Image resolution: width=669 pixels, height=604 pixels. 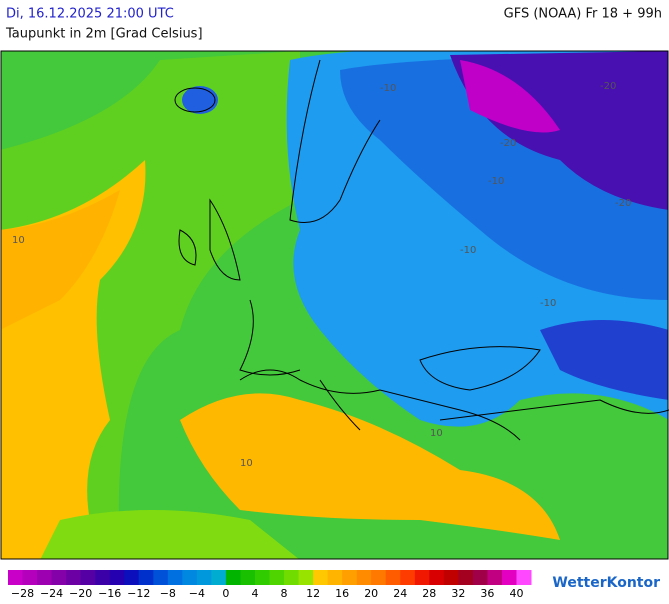 I want to click on colorbar-label: −12, so click(x=138, y=593).